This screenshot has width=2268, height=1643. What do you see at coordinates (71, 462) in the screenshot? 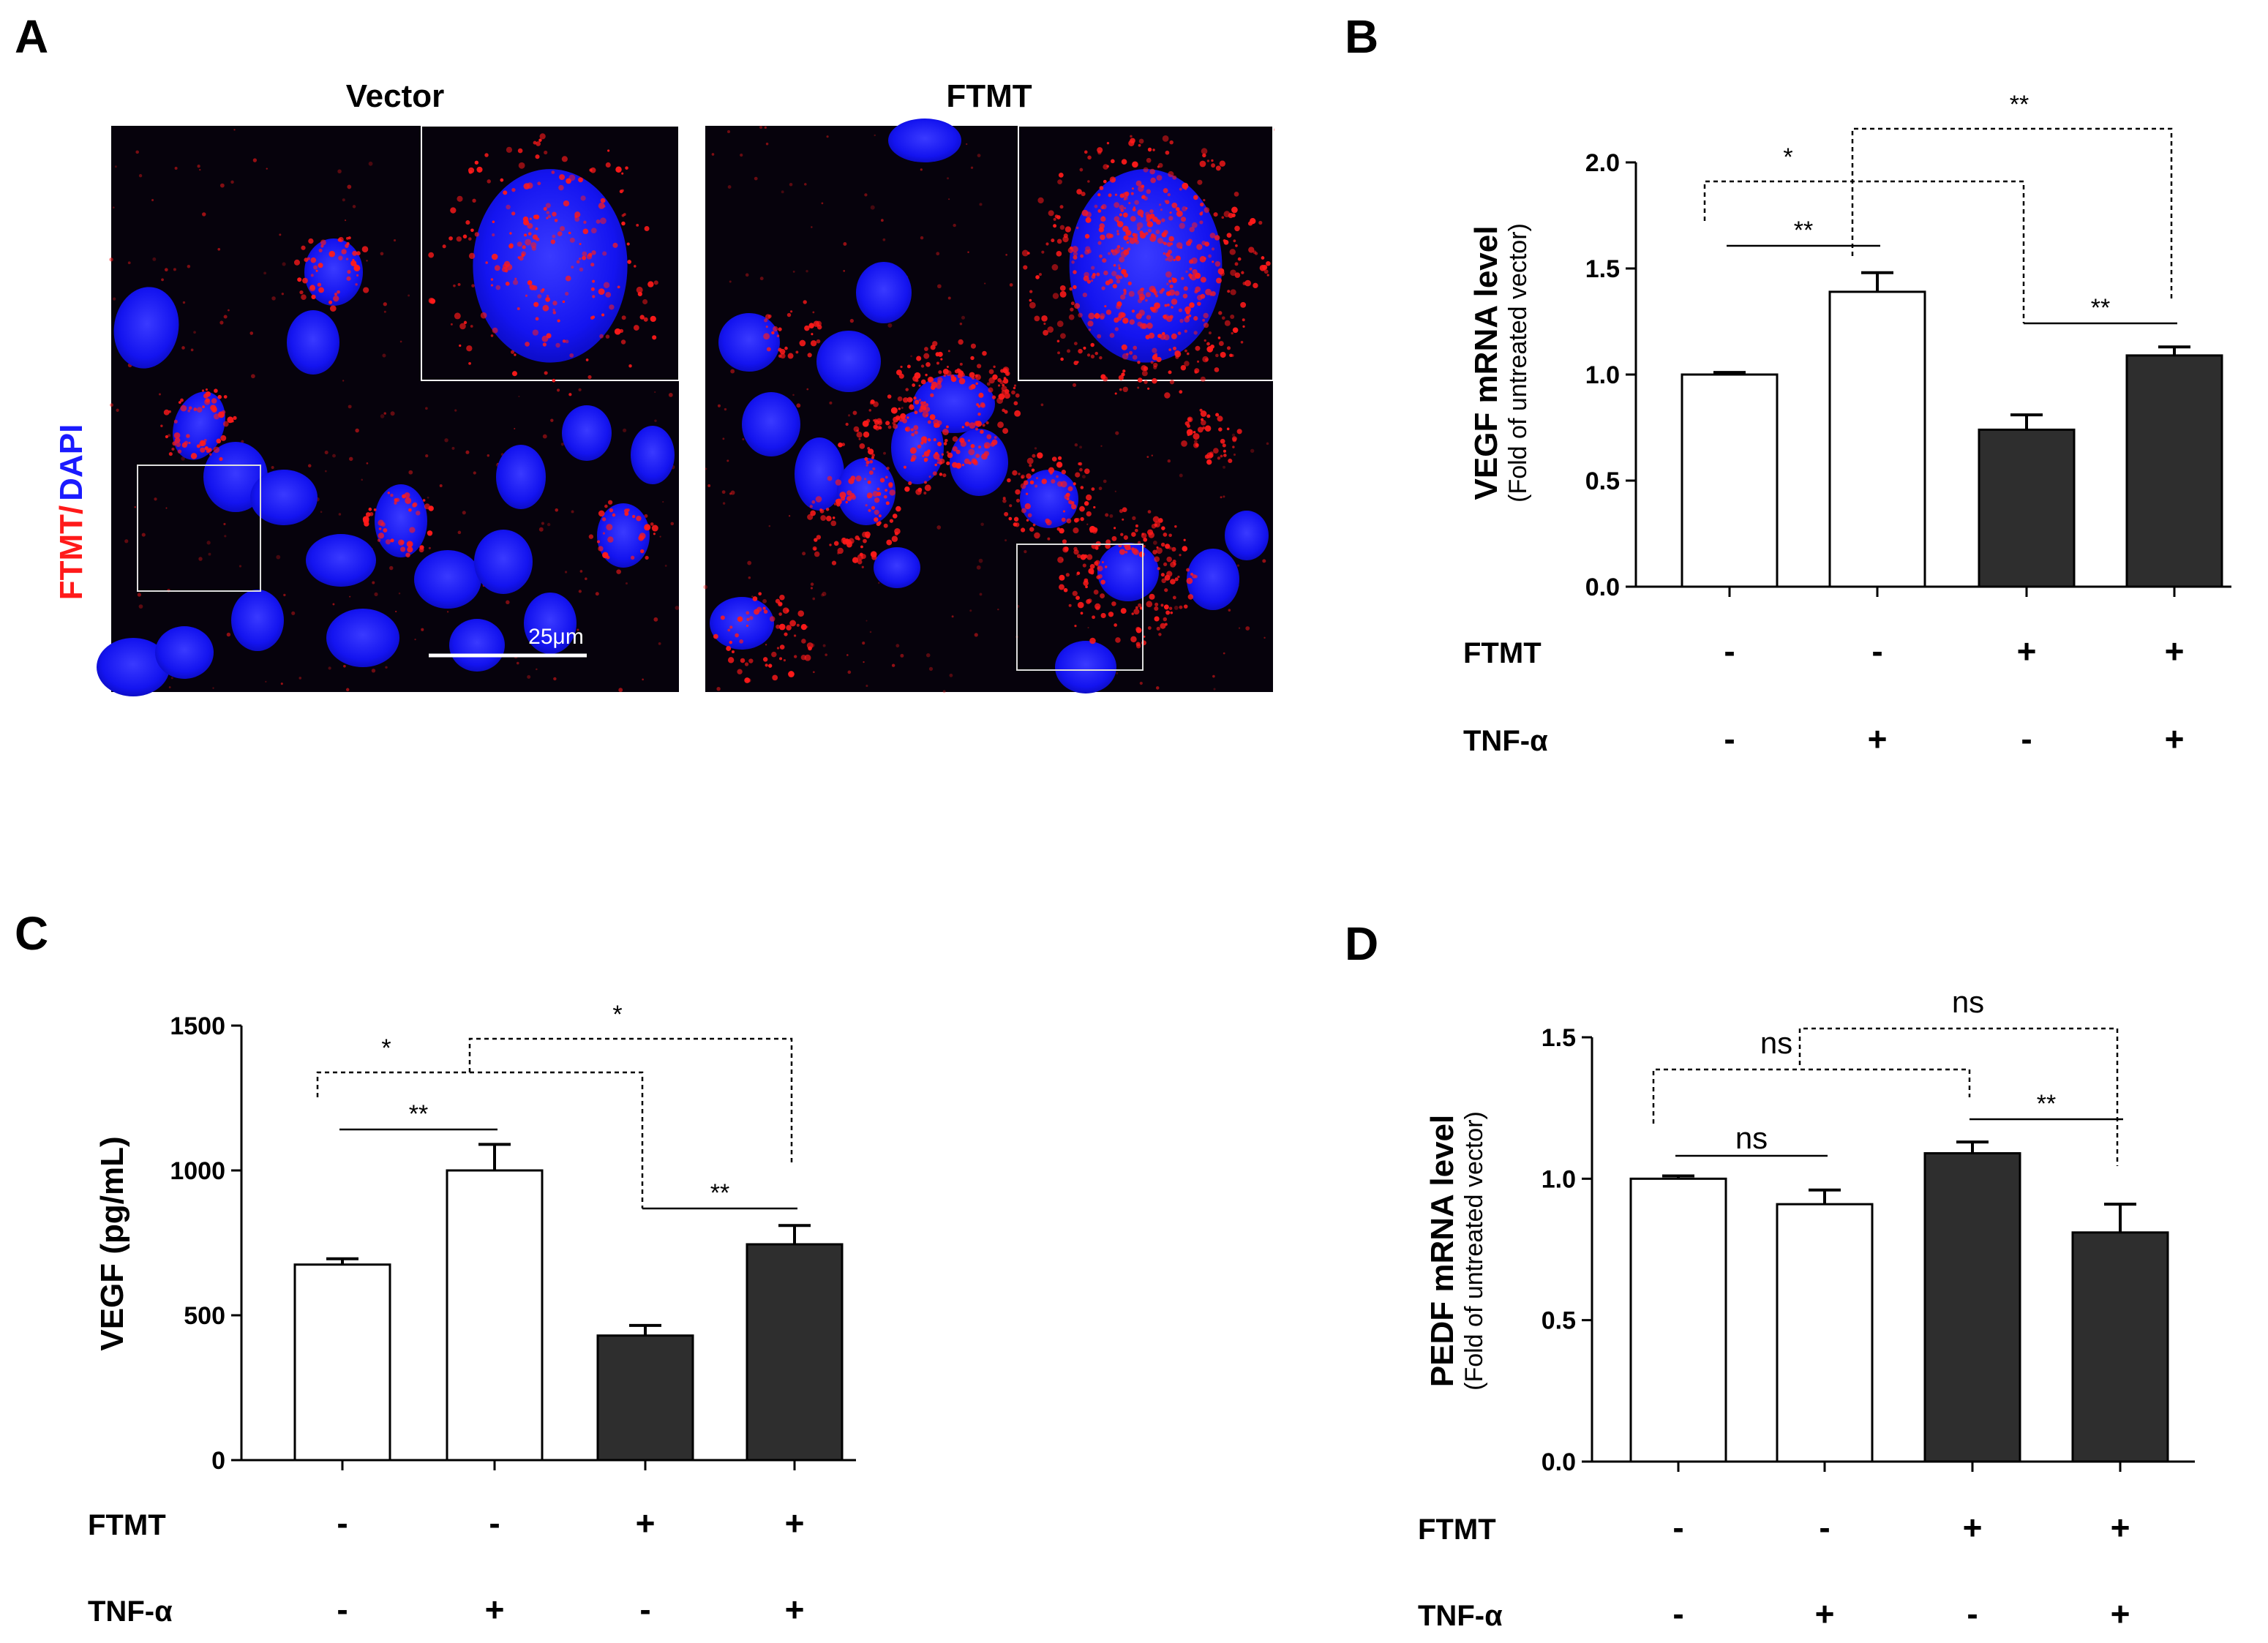
I see `stain-label-dapi: DAPI` at bounding box center [71, 462].